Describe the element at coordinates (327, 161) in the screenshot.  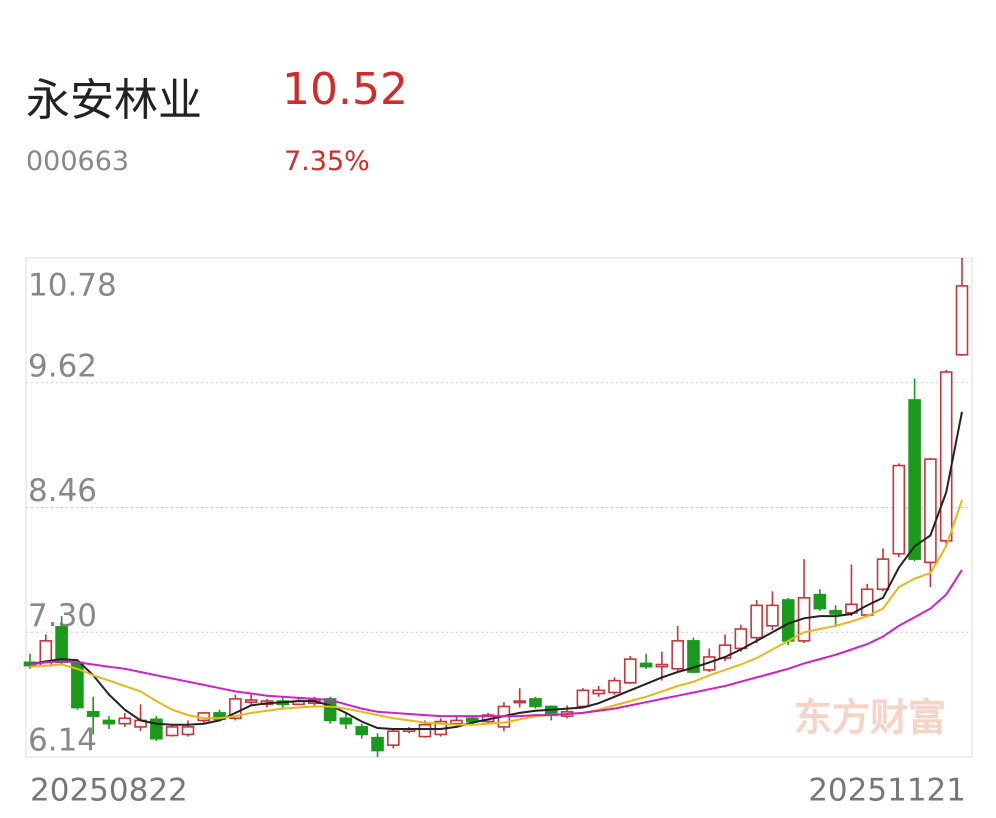
I see `stock-change: 7.35%` at that location.